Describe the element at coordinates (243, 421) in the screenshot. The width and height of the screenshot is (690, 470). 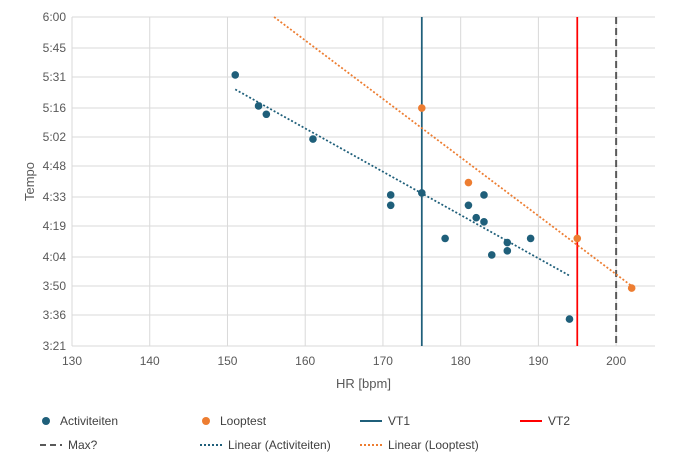
I see `legend-label: Looptest` at that location.